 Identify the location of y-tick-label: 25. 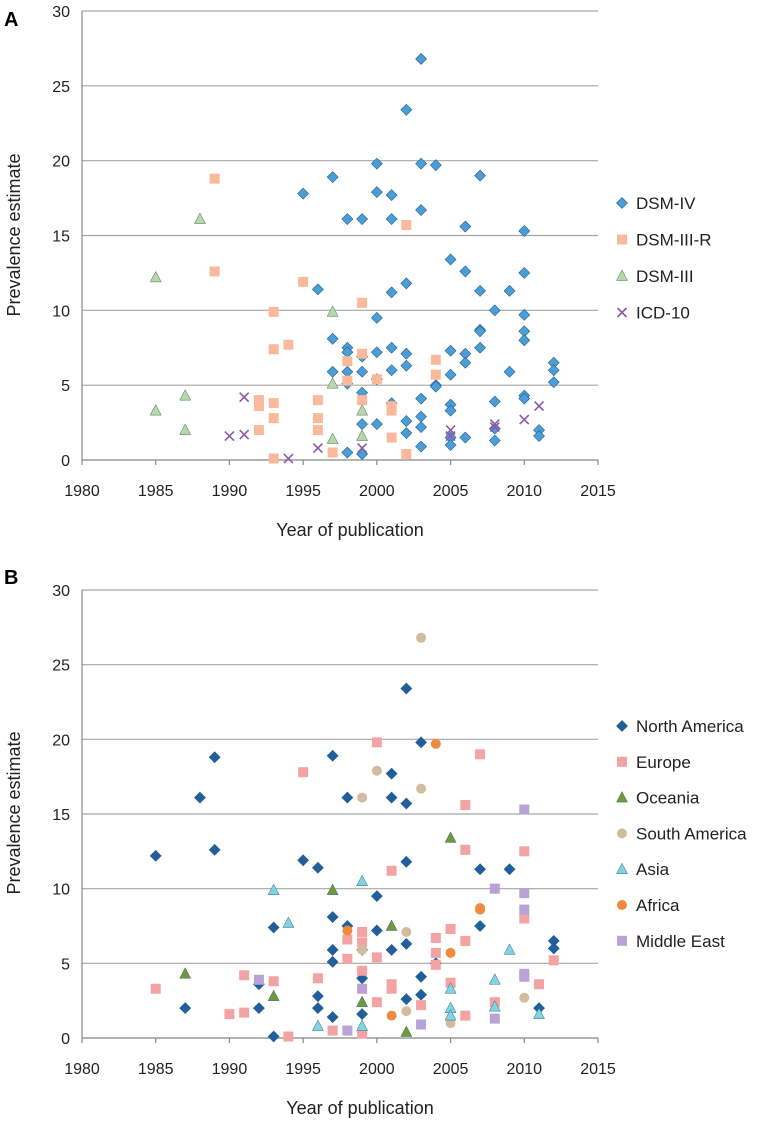
(61, 87).